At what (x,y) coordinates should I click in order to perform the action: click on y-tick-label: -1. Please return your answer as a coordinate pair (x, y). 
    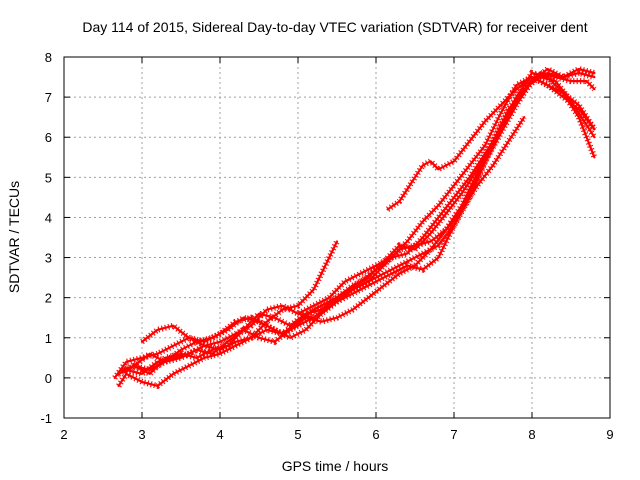
    Looking at the image, I should click on (46, 418).